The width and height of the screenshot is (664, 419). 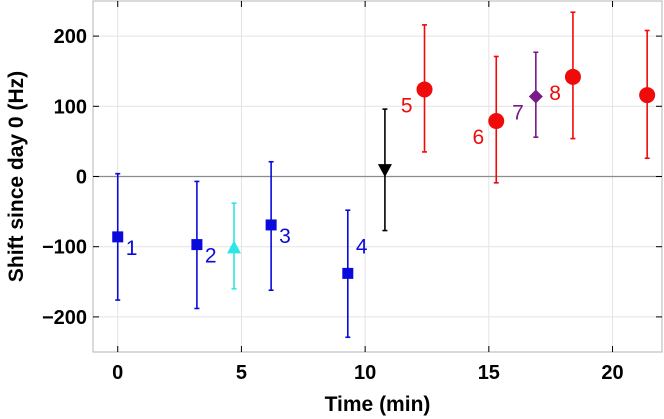 I want to click on data-point-7: 5, so click(x=417, y=88).